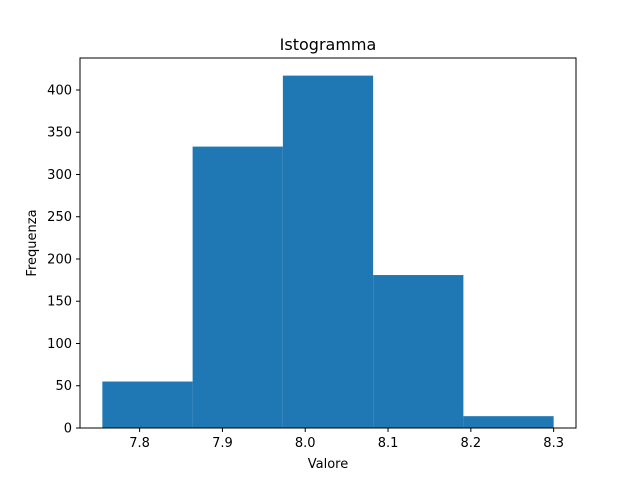  What do you see at coordinates (388, 443) in the screenshot?
I see `x-tick-label: 8.1` at bounding box center [388, 443].